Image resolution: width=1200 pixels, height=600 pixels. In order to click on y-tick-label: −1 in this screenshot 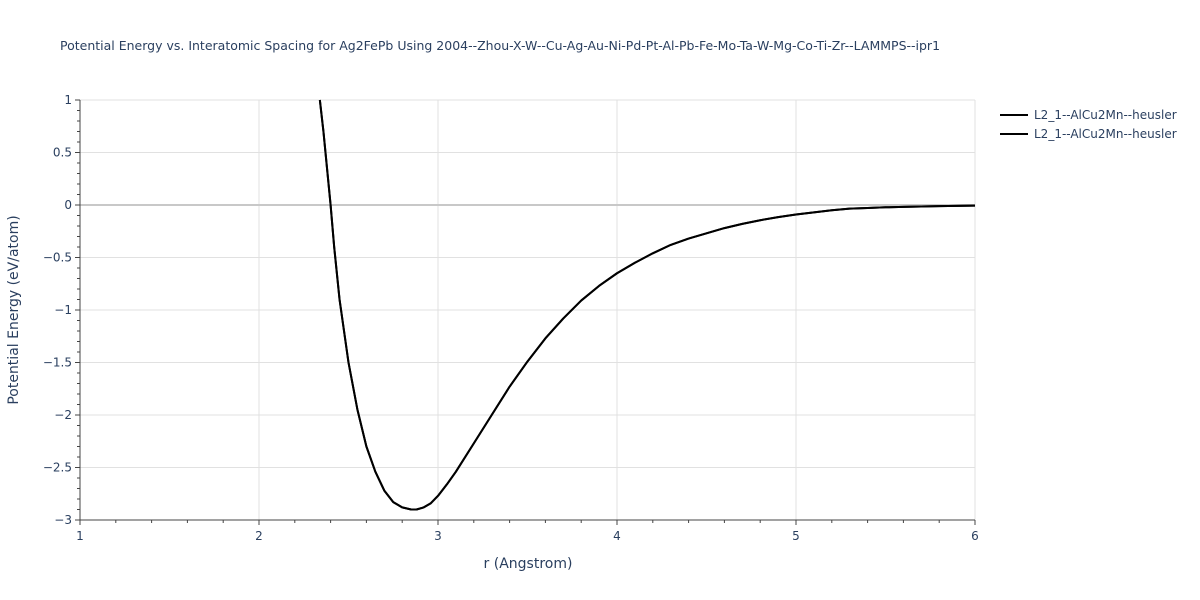, I will do `click(63, 310)`.